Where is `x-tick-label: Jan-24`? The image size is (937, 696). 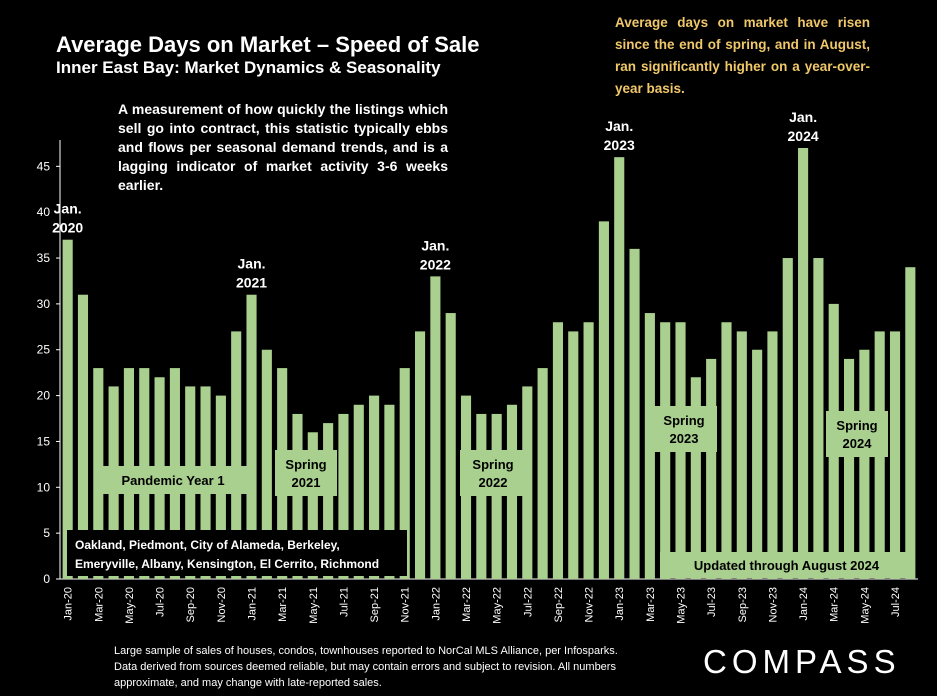
x-tick-label: Jan-24 is located at coordinates (804, 604).